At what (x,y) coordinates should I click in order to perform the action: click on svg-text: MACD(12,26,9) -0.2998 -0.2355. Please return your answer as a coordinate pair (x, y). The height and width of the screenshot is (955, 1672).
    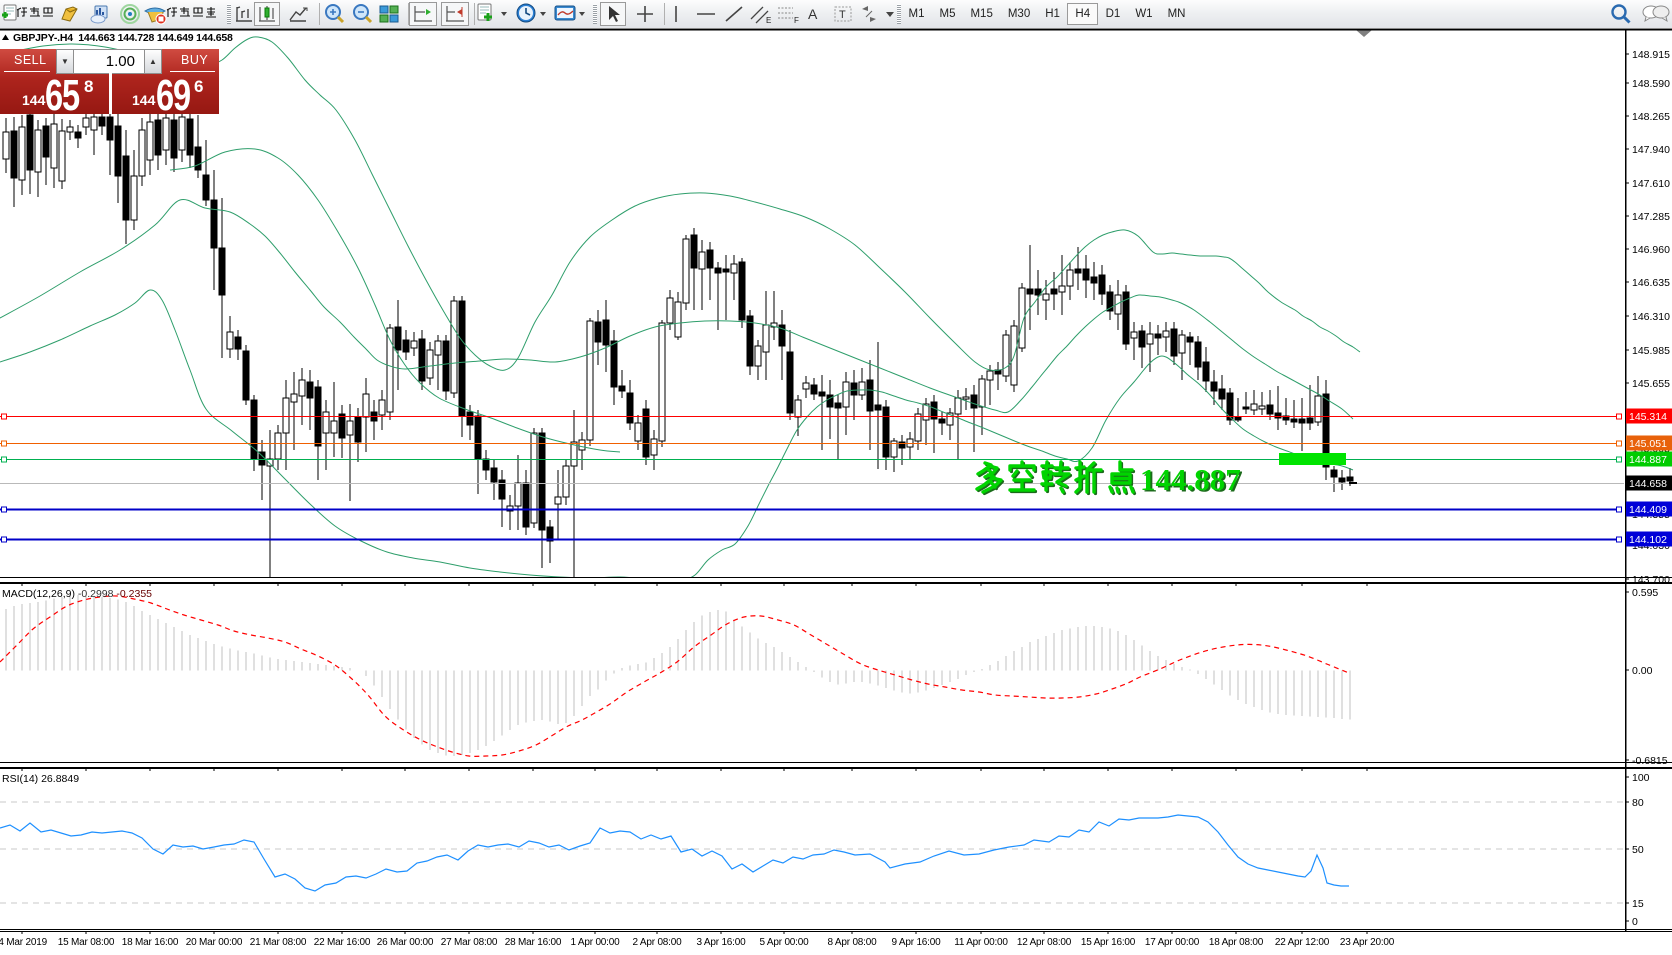
    Looking at the image, I should click on (77, 594).